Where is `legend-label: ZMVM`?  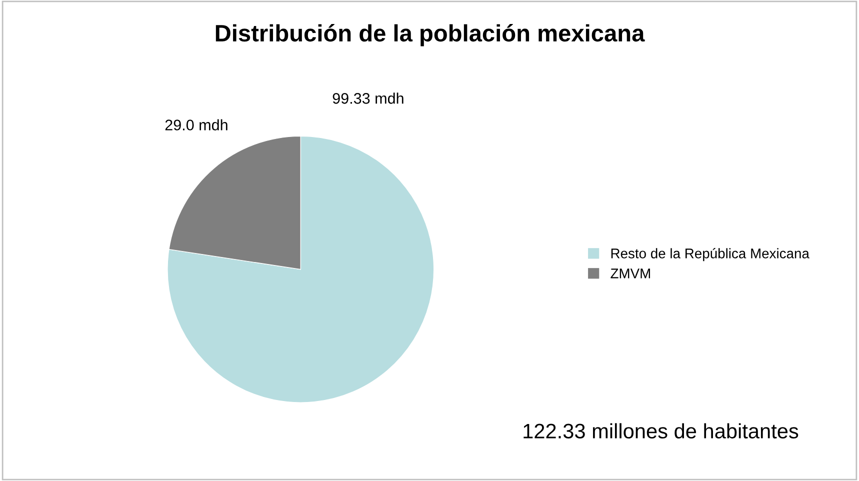 legend-label: ZMVM is located at coordinates (630, 273).